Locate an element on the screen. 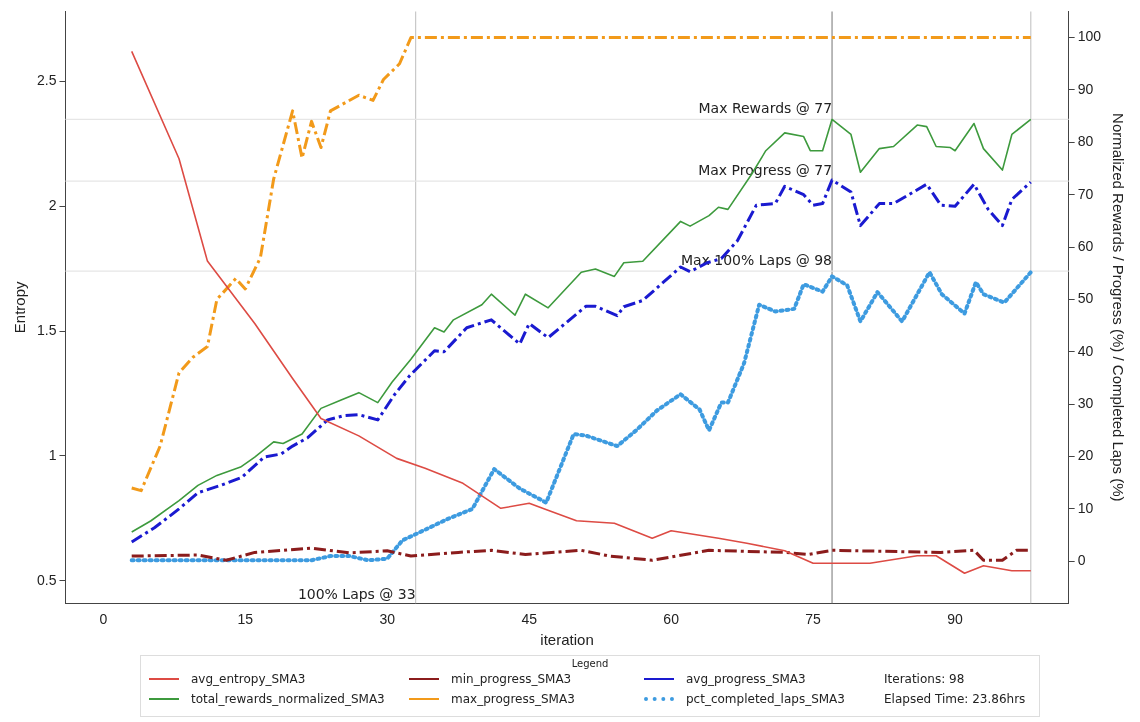 This screenshot has height=722, width=1140. x-tick-label: 15 is located at coordinates (245, 619).